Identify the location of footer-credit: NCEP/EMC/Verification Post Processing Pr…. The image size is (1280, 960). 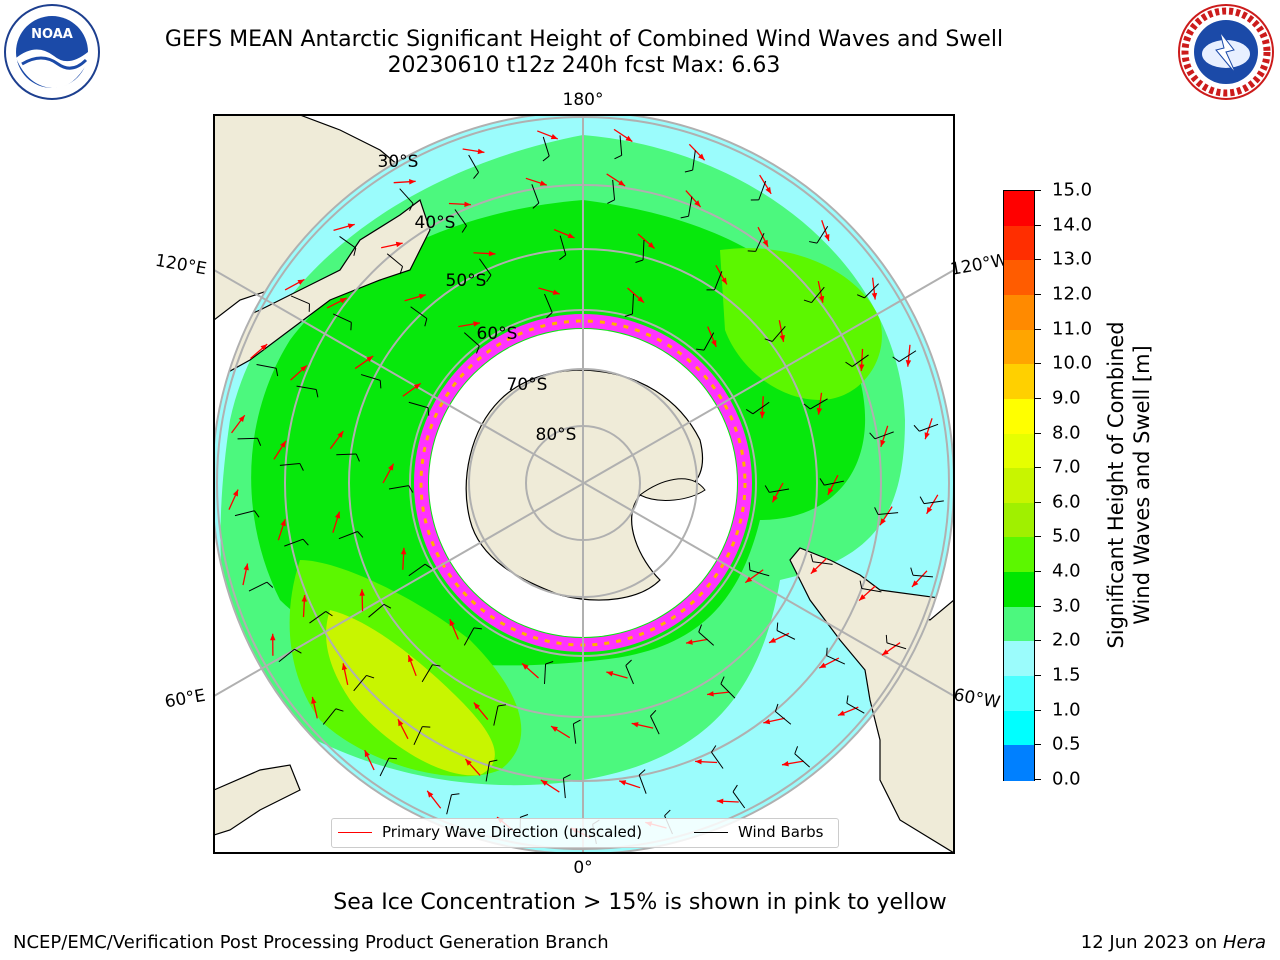
(311, 942).